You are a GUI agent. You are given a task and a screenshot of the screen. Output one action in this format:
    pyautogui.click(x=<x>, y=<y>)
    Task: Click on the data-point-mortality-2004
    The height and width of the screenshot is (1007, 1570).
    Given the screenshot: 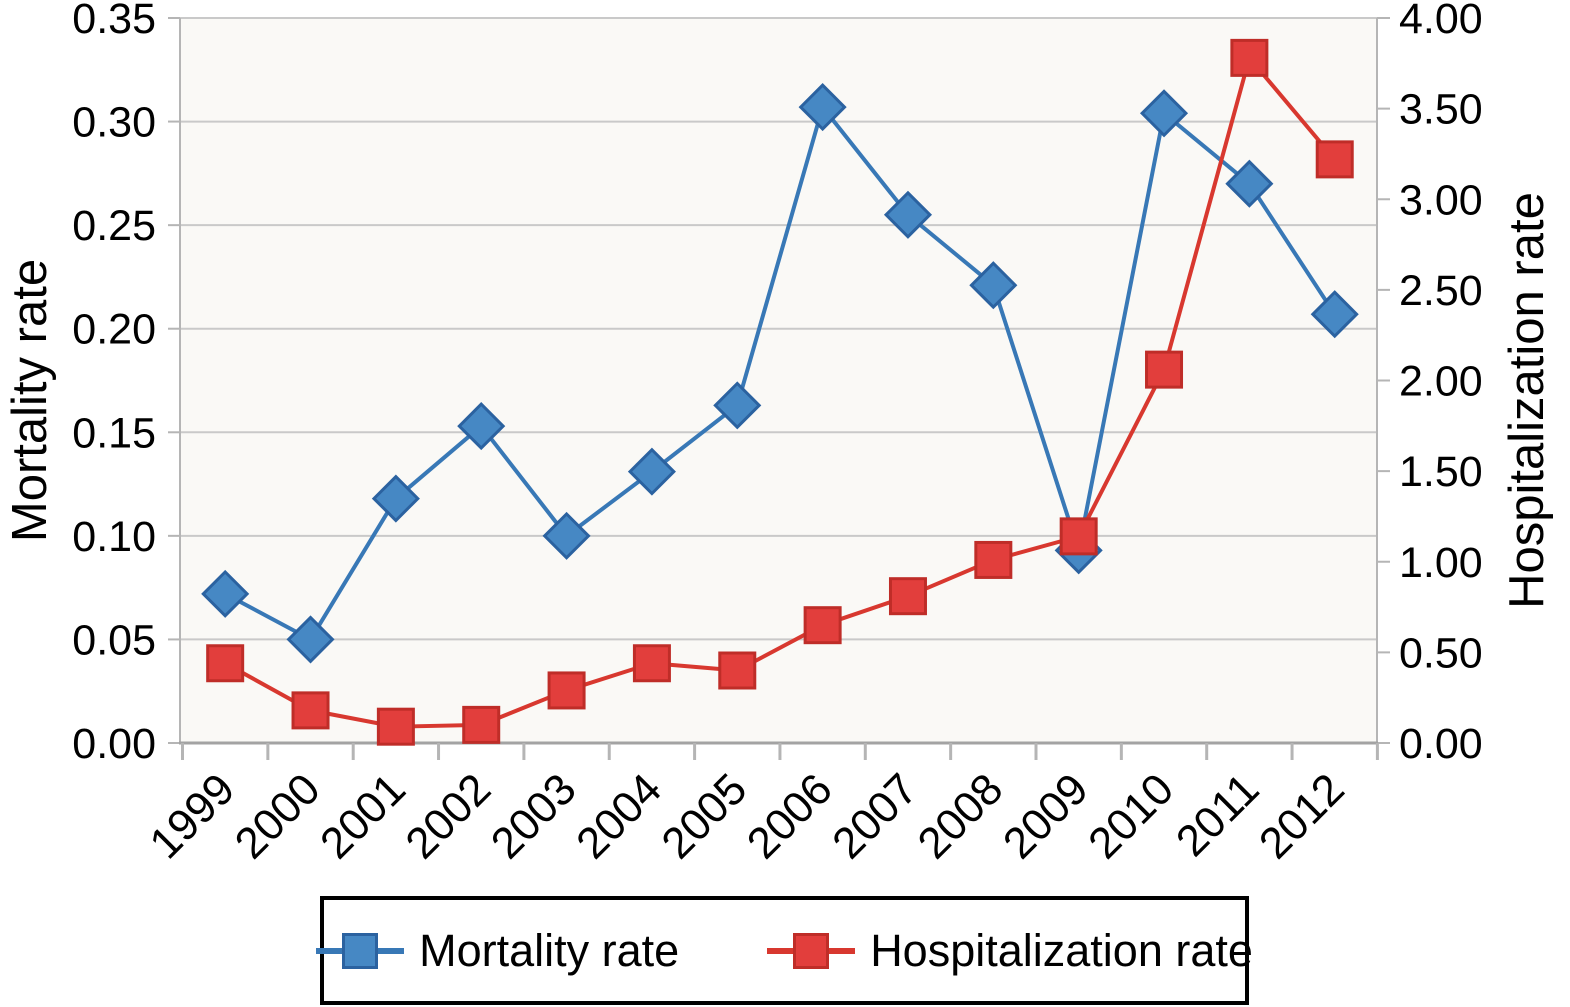 What is the action you would take?
    pyautogui.click(x=651, y=471)
    